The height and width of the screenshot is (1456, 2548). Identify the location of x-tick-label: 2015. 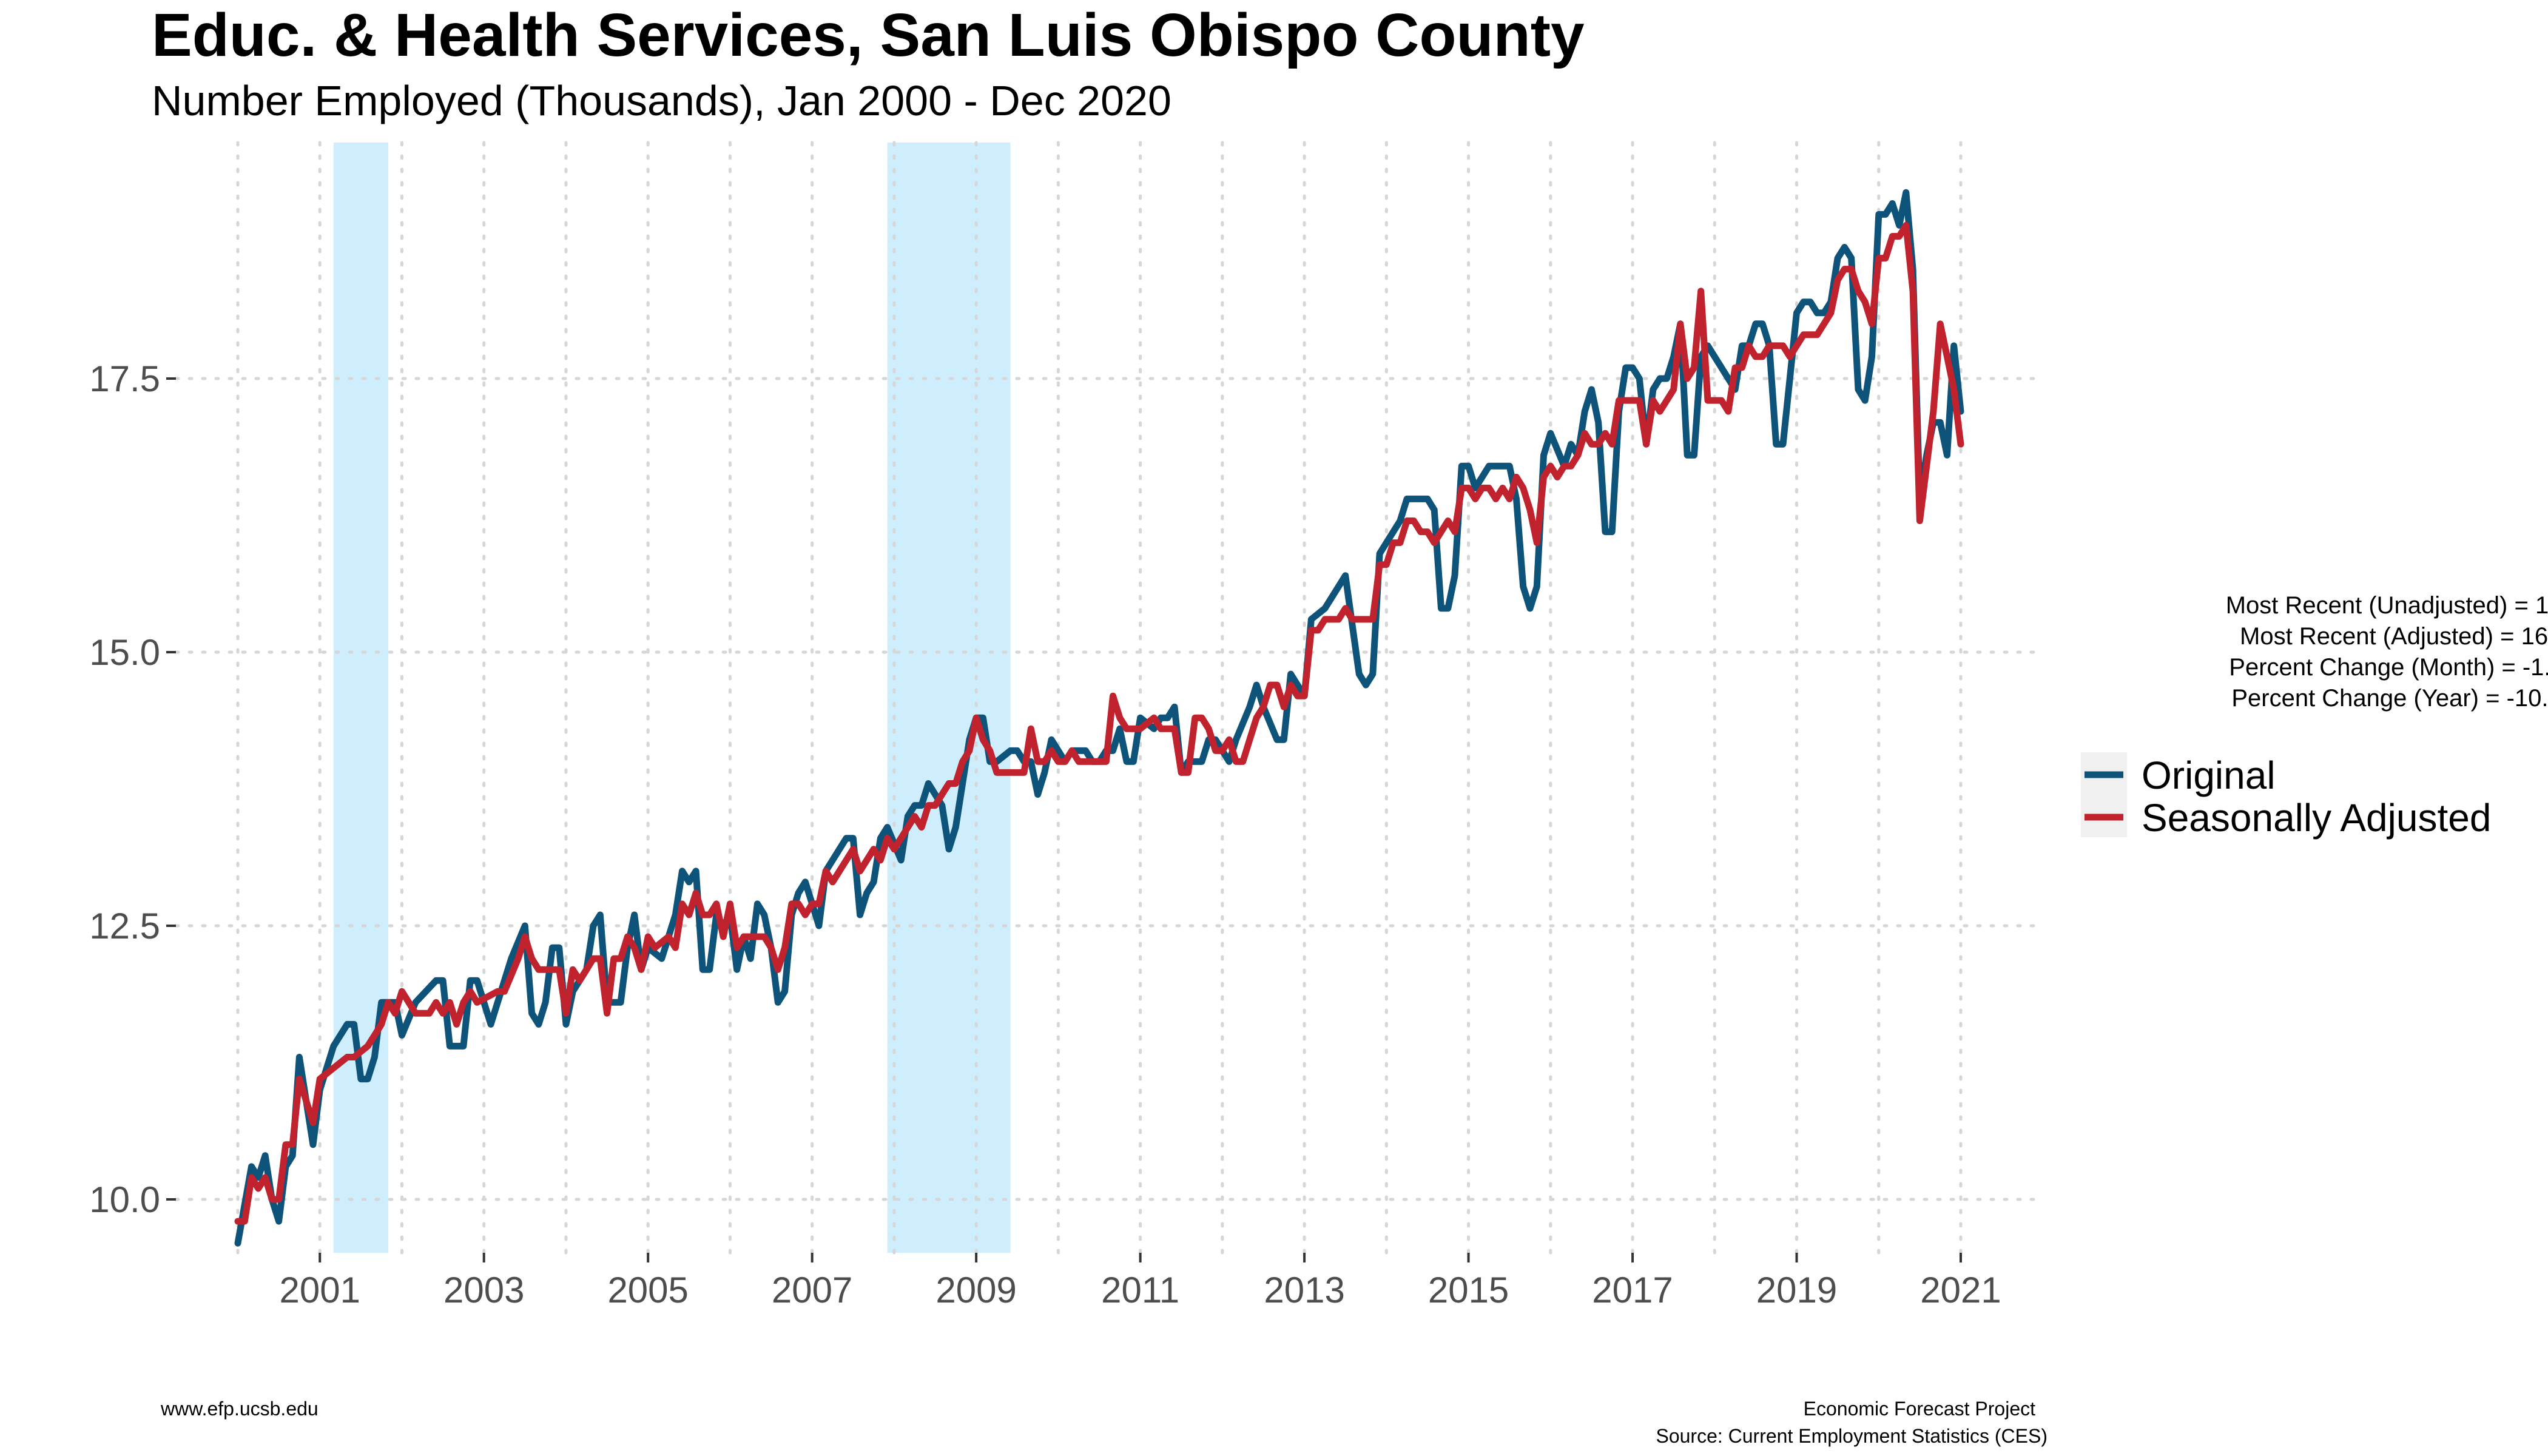
(1468, 1290).